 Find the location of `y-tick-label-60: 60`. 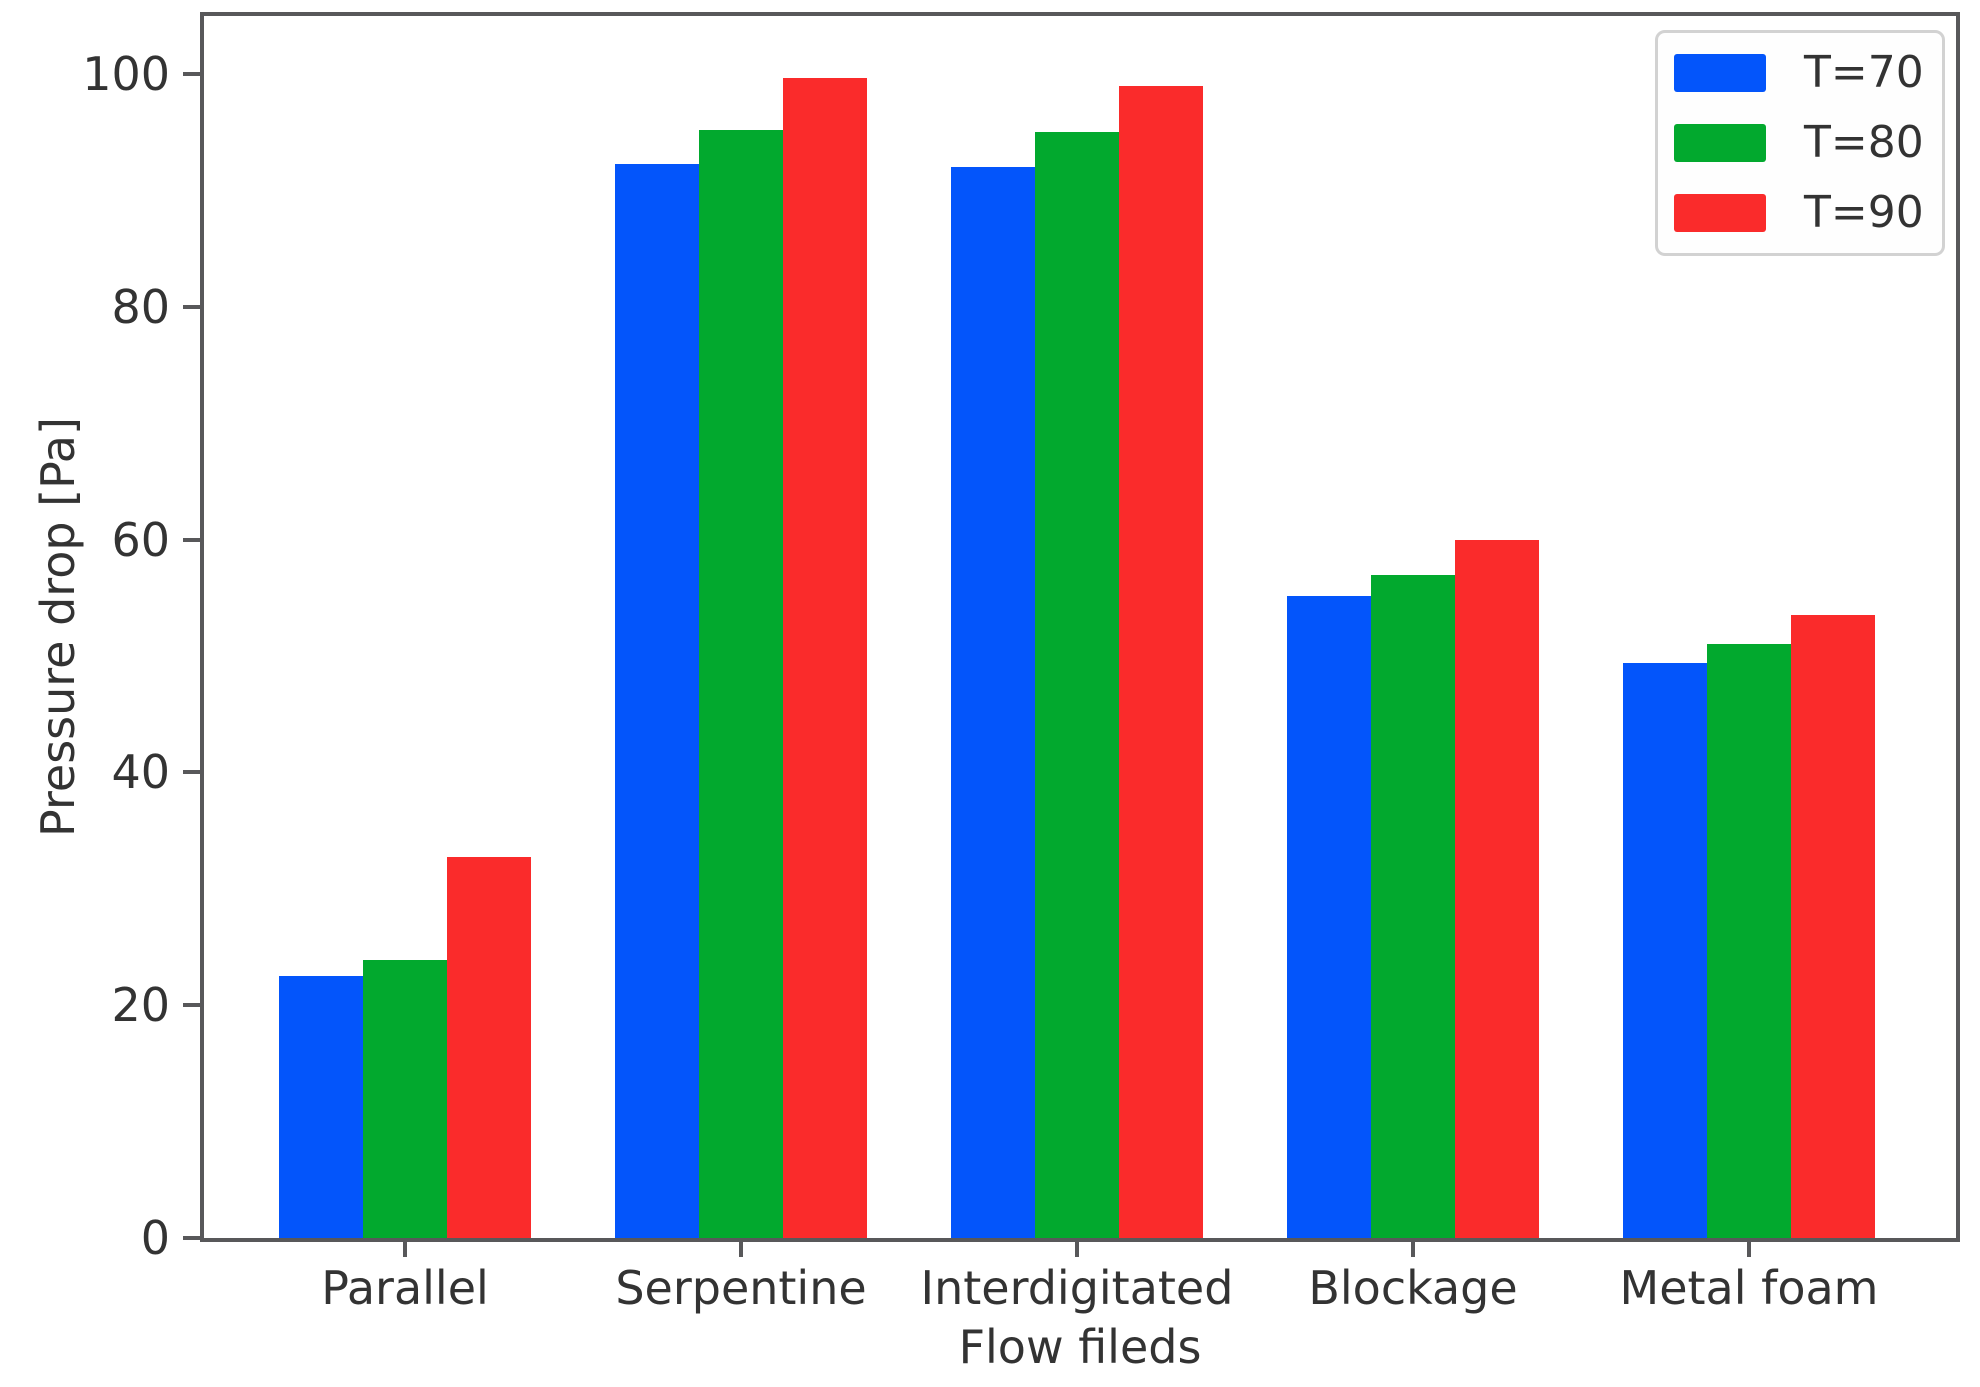

y-tick-label-60: 60 is located at coordinates (140, 540).